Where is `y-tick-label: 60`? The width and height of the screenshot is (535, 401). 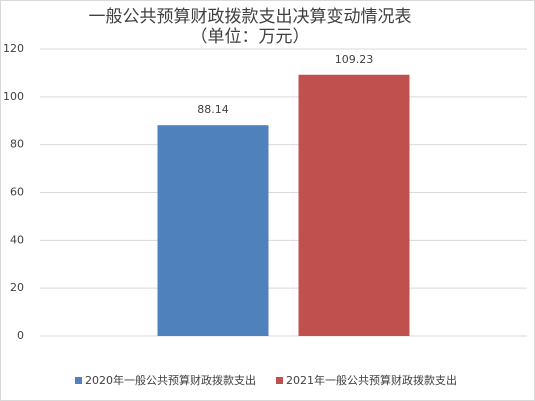 y-tick-label: 60 is located at coordinates (17, 192).